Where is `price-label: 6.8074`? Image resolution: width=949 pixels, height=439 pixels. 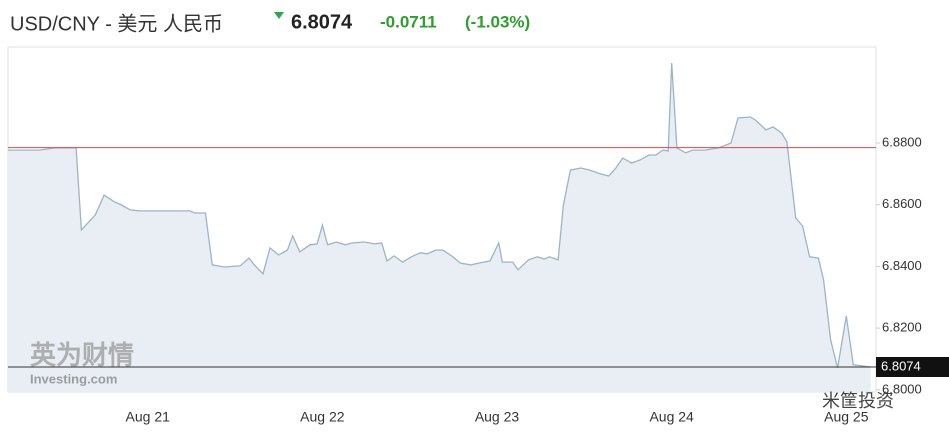 price-label: 6.8074 is located at coordinates (901, 365).